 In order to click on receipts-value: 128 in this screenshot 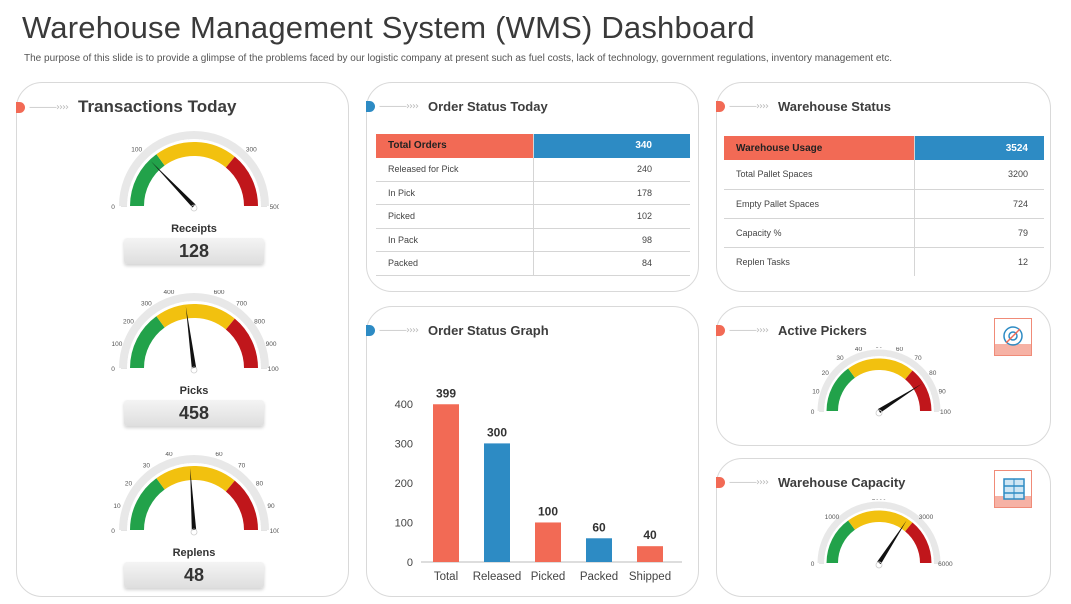, I will do `click(194, 251)`.